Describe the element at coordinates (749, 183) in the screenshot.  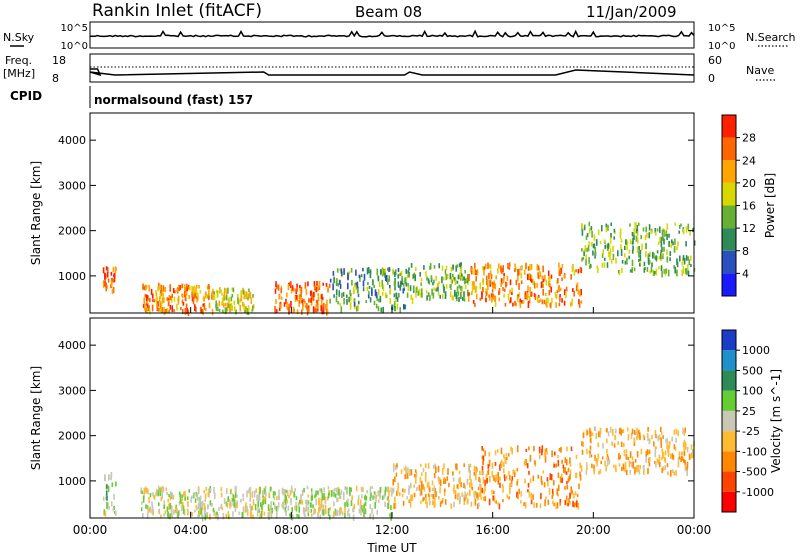
I see `colorbar-tick-label: 20` at that location.